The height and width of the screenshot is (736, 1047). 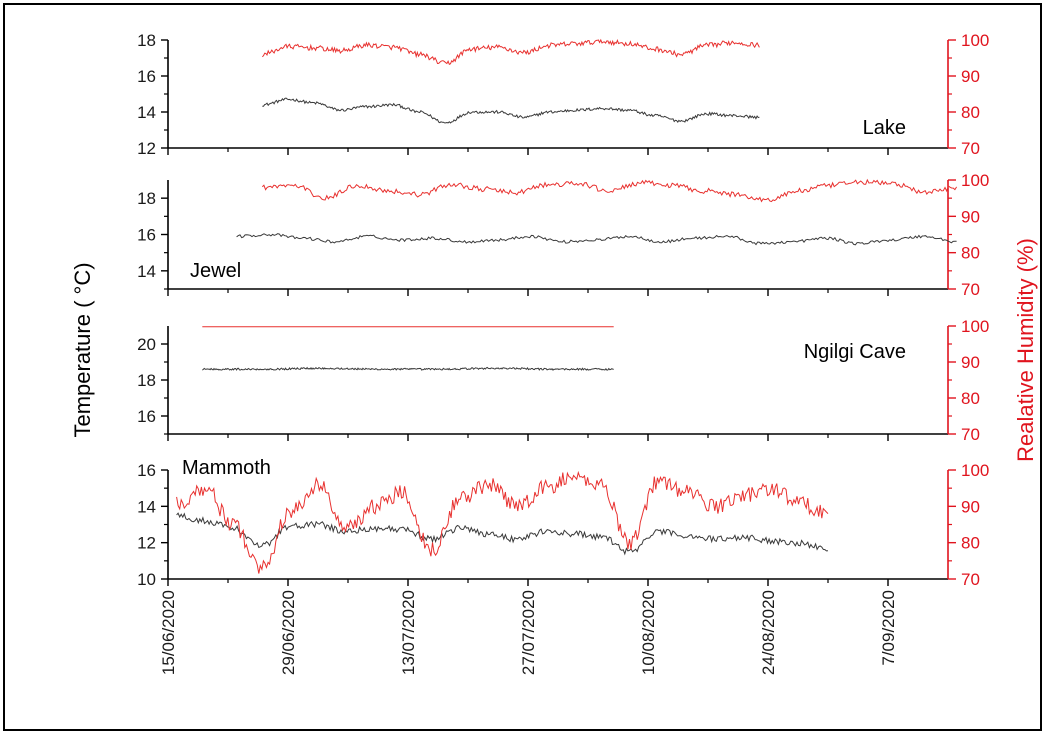 I want to click on panel-mammoth: 10 12 14 16 70 80 90 100 Mammoth, so click(x=563, y=523).